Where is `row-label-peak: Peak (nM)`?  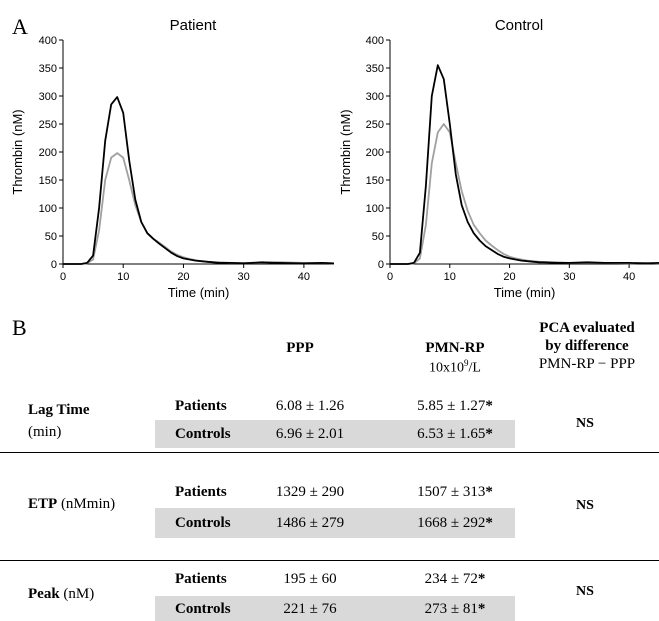
row-label-peak: Peak (nM) is located at coordinates (61, 594).